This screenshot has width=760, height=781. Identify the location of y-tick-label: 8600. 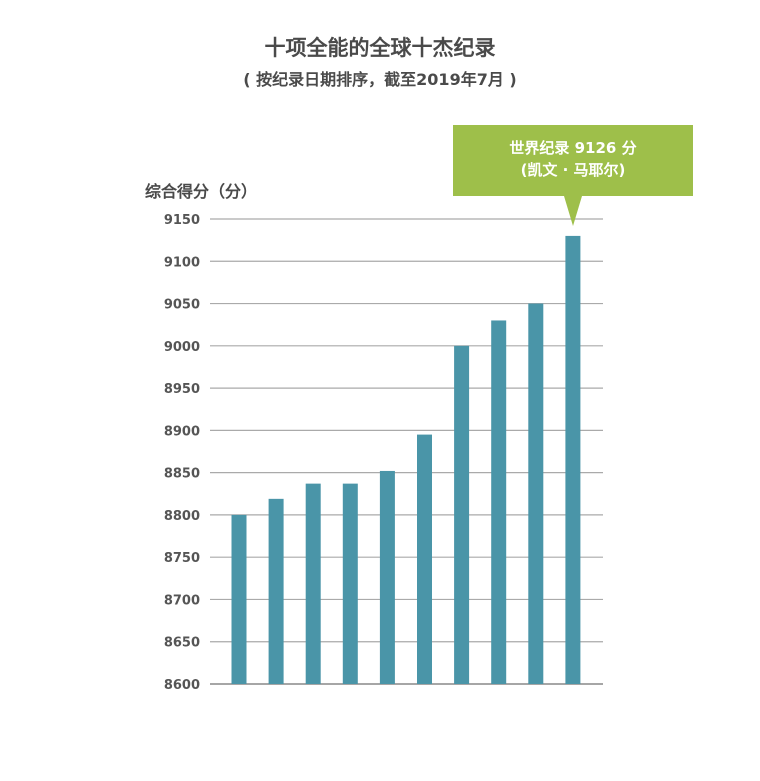
(182, 685).